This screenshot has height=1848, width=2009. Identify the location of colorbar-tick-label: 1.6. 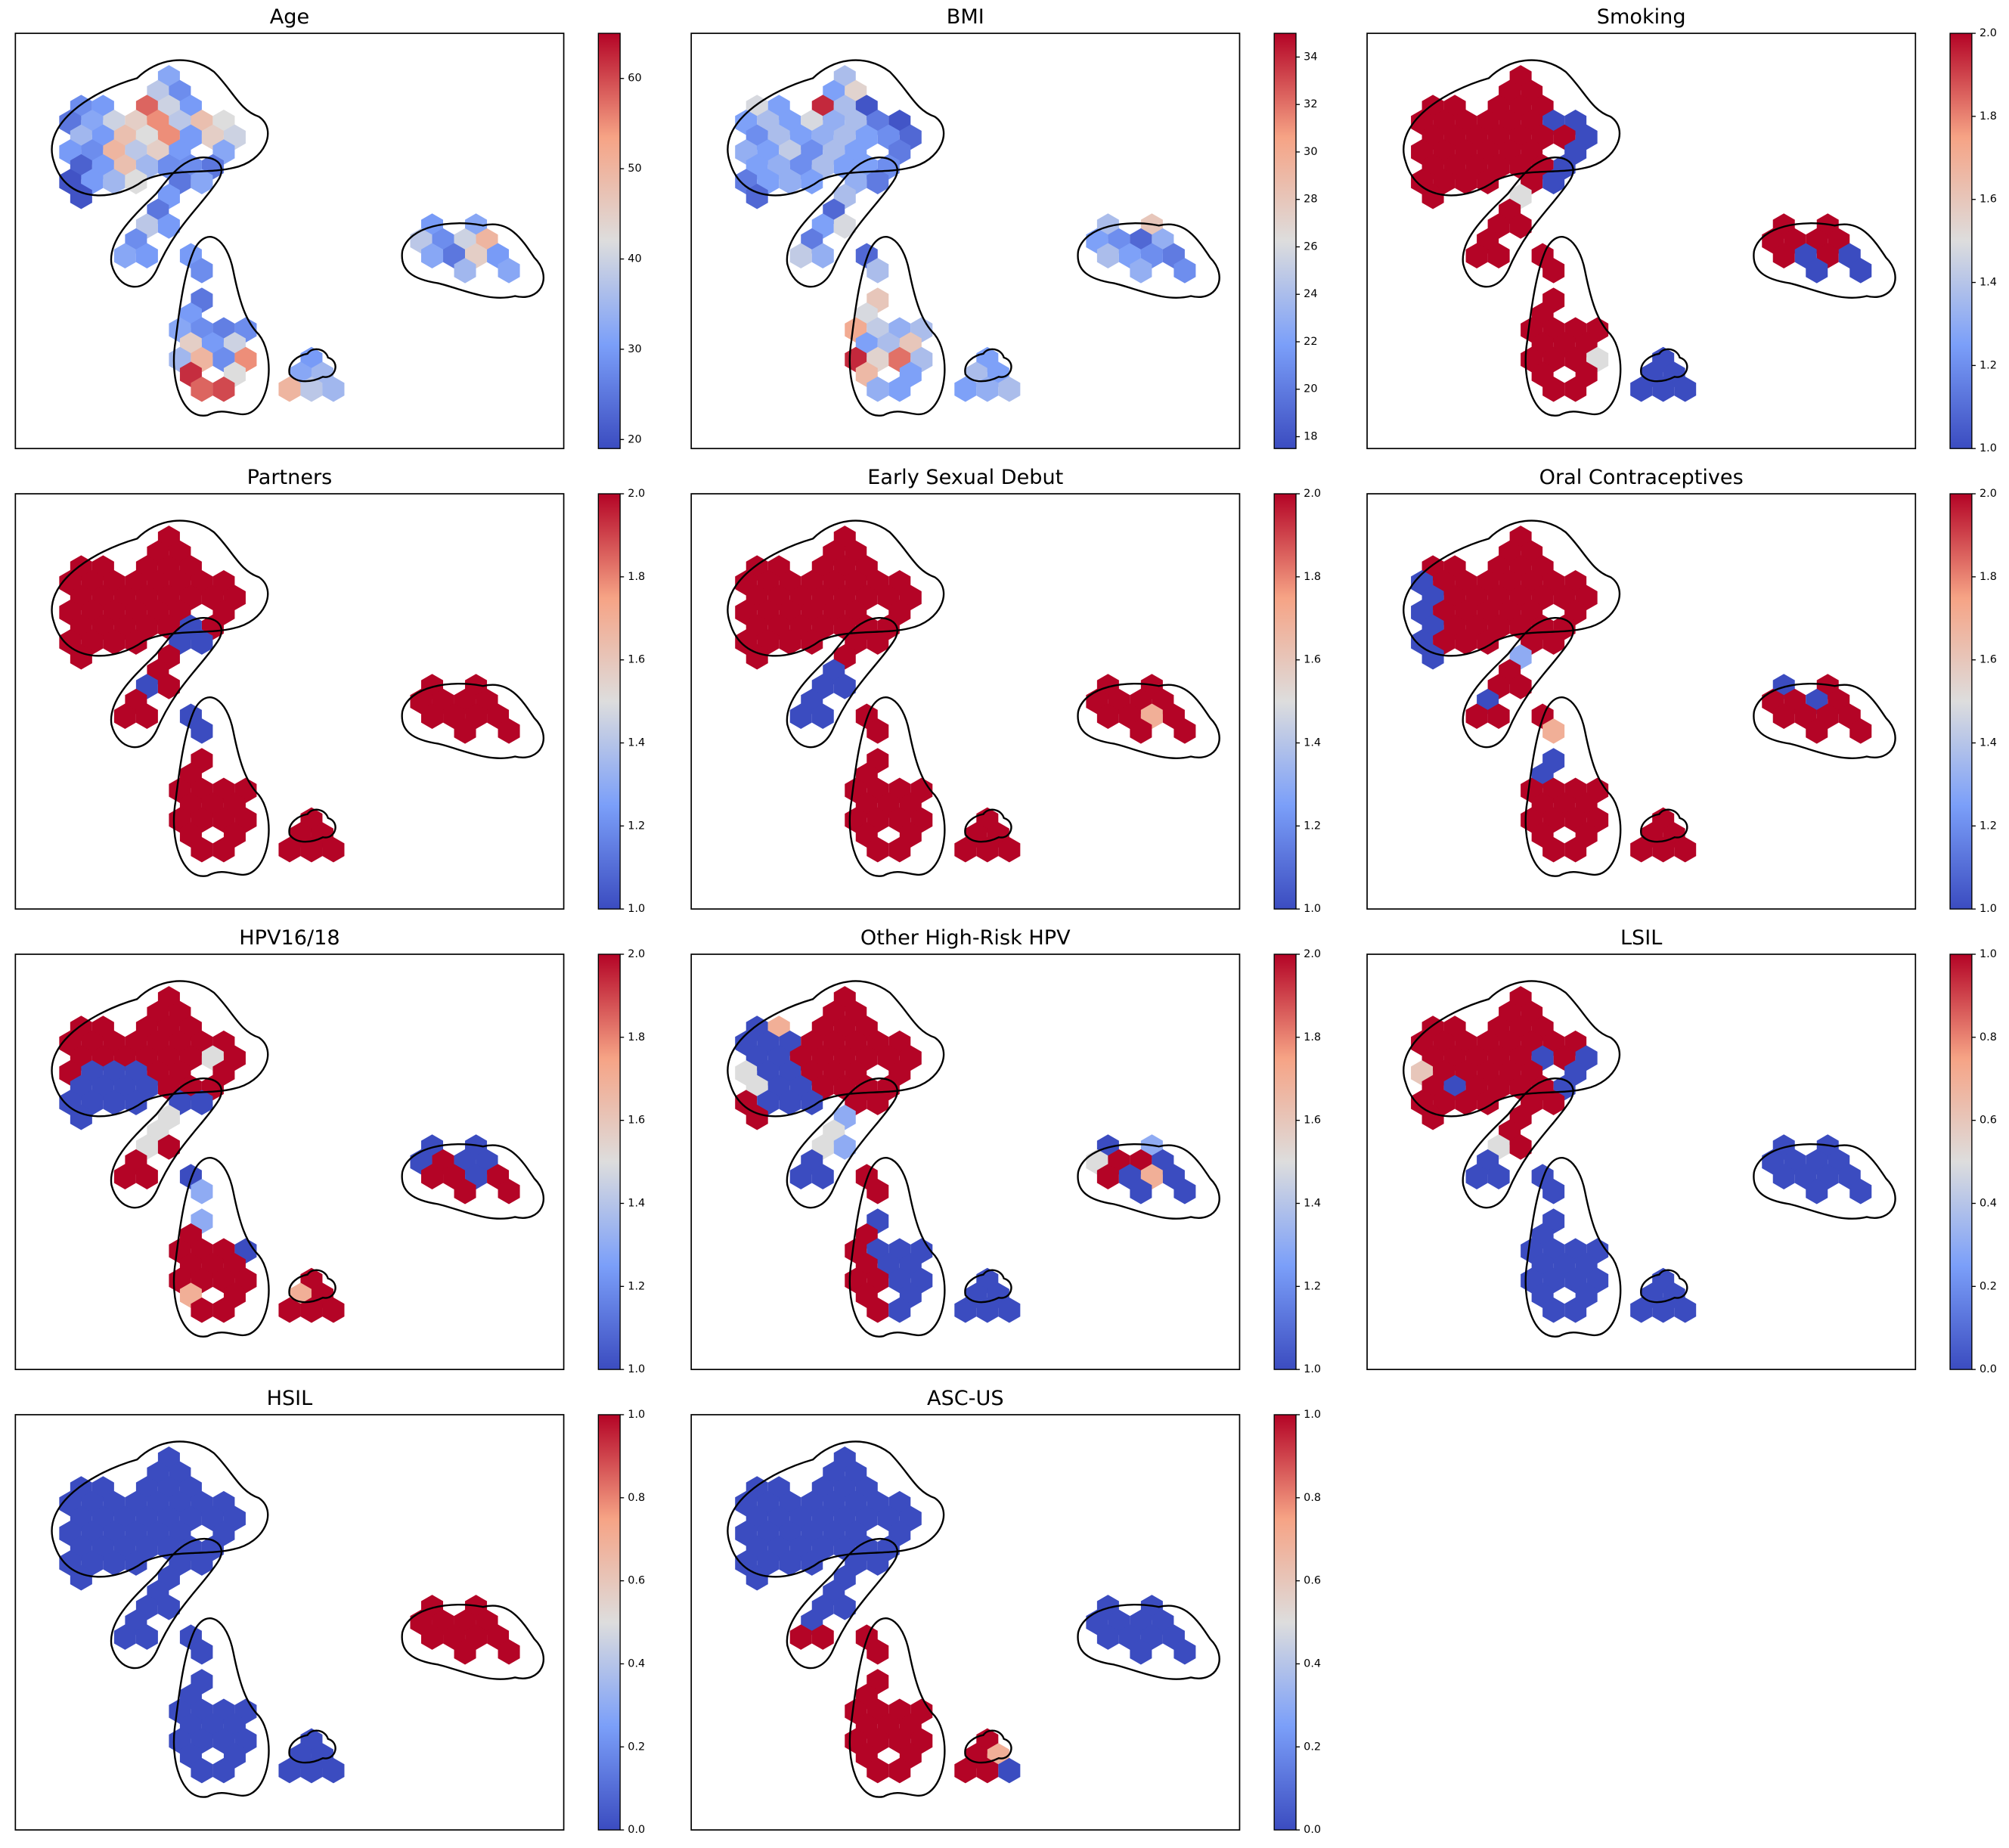
(1988, 660).